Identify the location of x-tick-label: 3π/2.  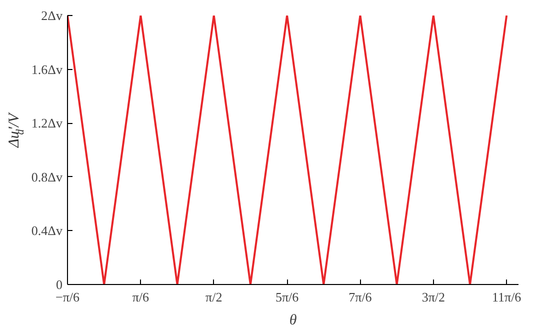
(434, 297).